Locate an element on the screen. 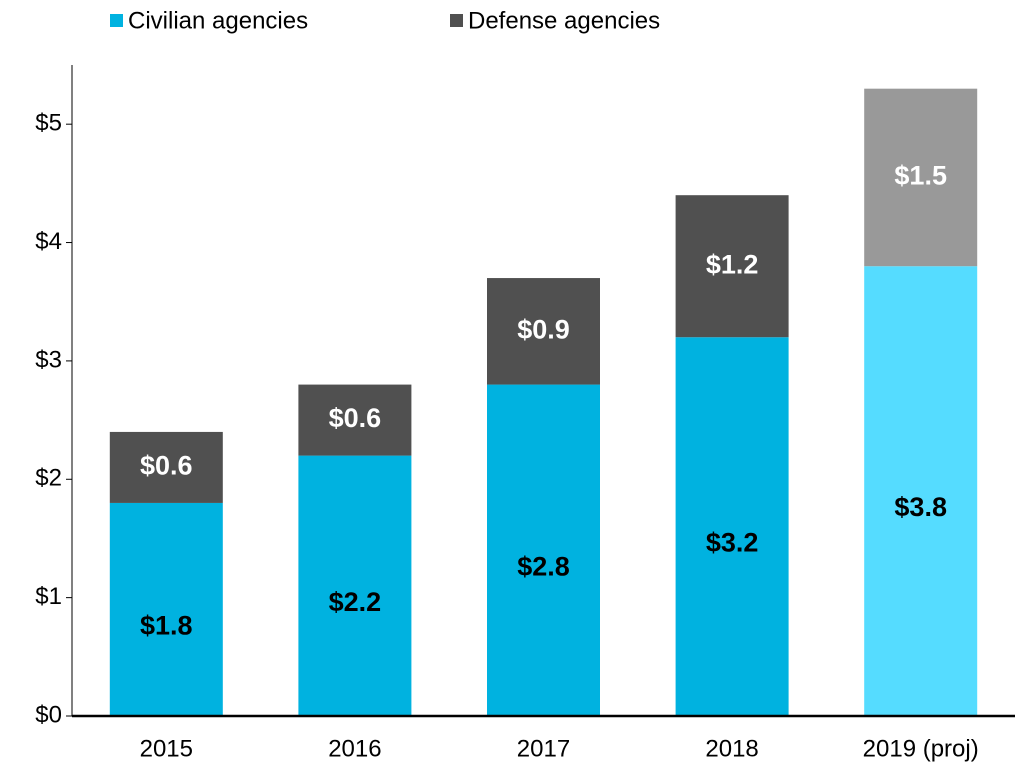 The image size is (1025, 766). y-tick-label: $3 is located at coordinates (48, 359).